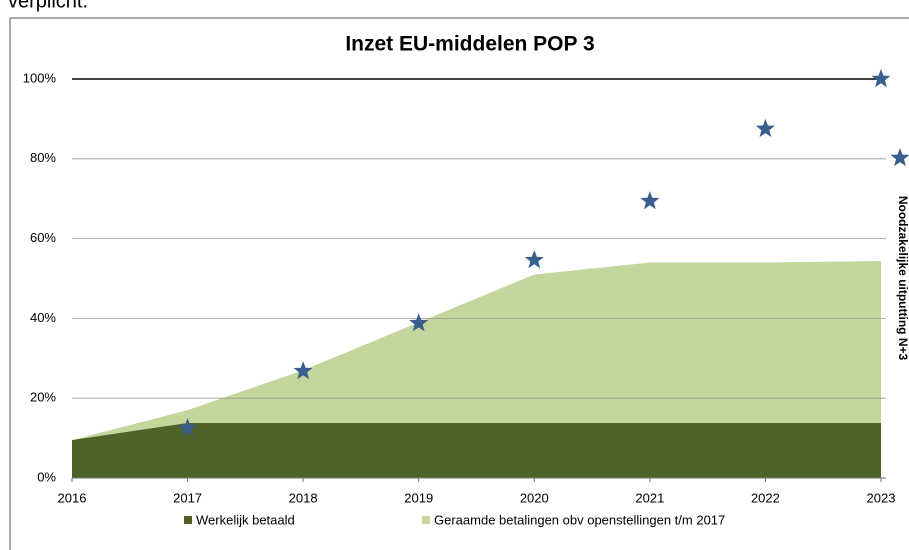 The image size is (909, 550). Describe the element at coordinates (476, 450) in the screenshot. I see `area` at that location.